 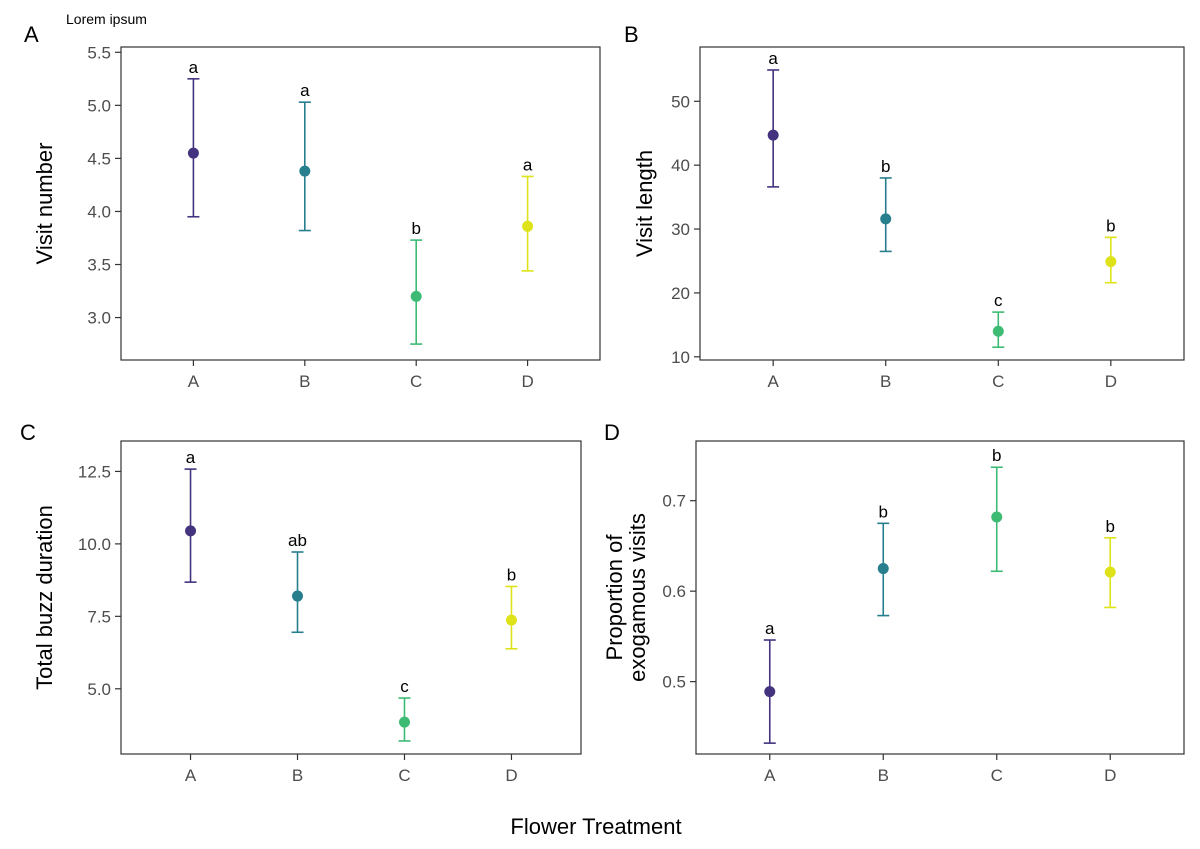 I want to click on y-axis-title-line: exogamous visits, so click(x=637, y=597).